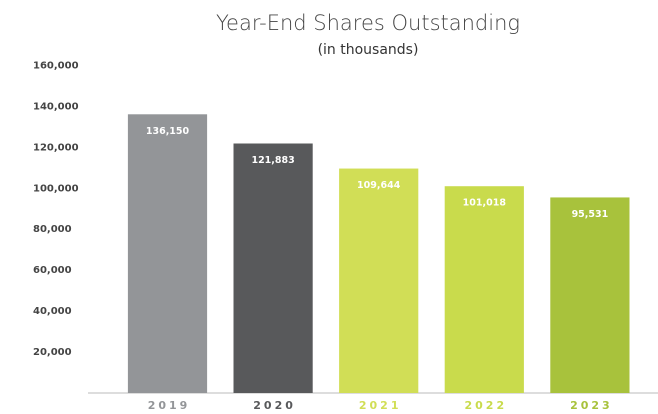  What do you see at coordinates (485, 203) in the screenshot?
I see `value-label: 101,018` at bounding box center [485, 203].